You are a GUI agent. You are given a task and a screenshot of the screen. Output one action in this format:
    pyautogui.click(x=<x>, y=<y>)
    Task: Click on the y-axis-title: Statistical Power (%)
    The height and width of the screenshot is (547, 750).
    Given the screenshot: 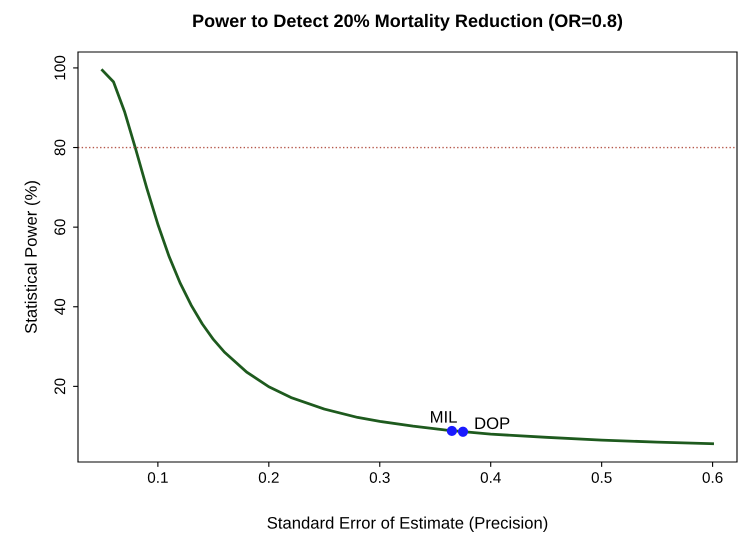 What is the action you would take?
    pyautogui.click(x=32, y=257)
    